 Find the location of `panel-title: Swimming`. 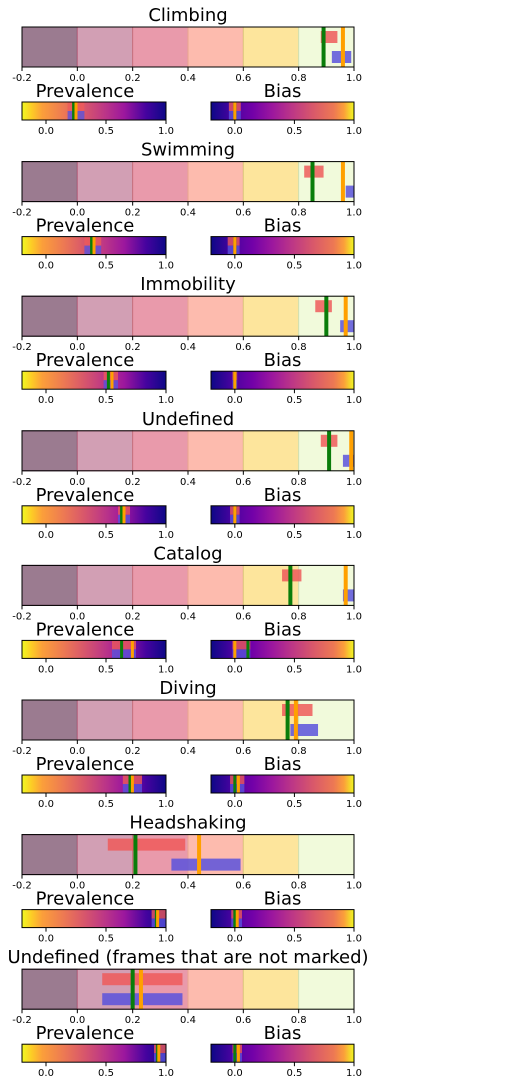

panel-title: Swimming is located at coordinates (188, 150).